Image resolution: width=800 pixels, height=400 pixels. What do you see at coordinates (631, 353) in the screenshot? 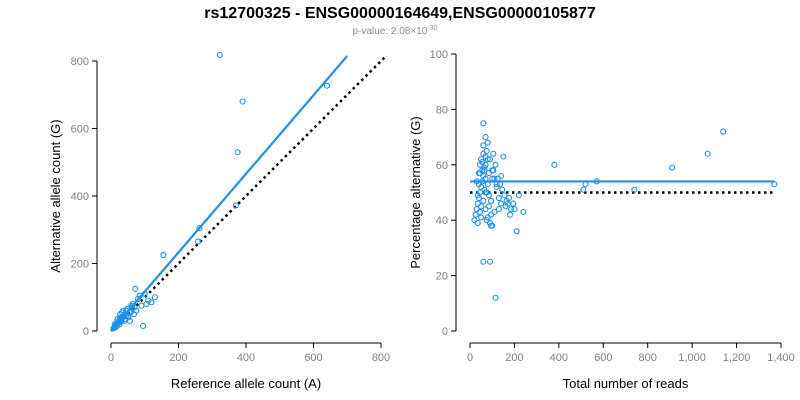
I see `x-axis-ticks: 0 200 400 600 800 1,000 1,200 1,400` at bounding box center [631, 353].